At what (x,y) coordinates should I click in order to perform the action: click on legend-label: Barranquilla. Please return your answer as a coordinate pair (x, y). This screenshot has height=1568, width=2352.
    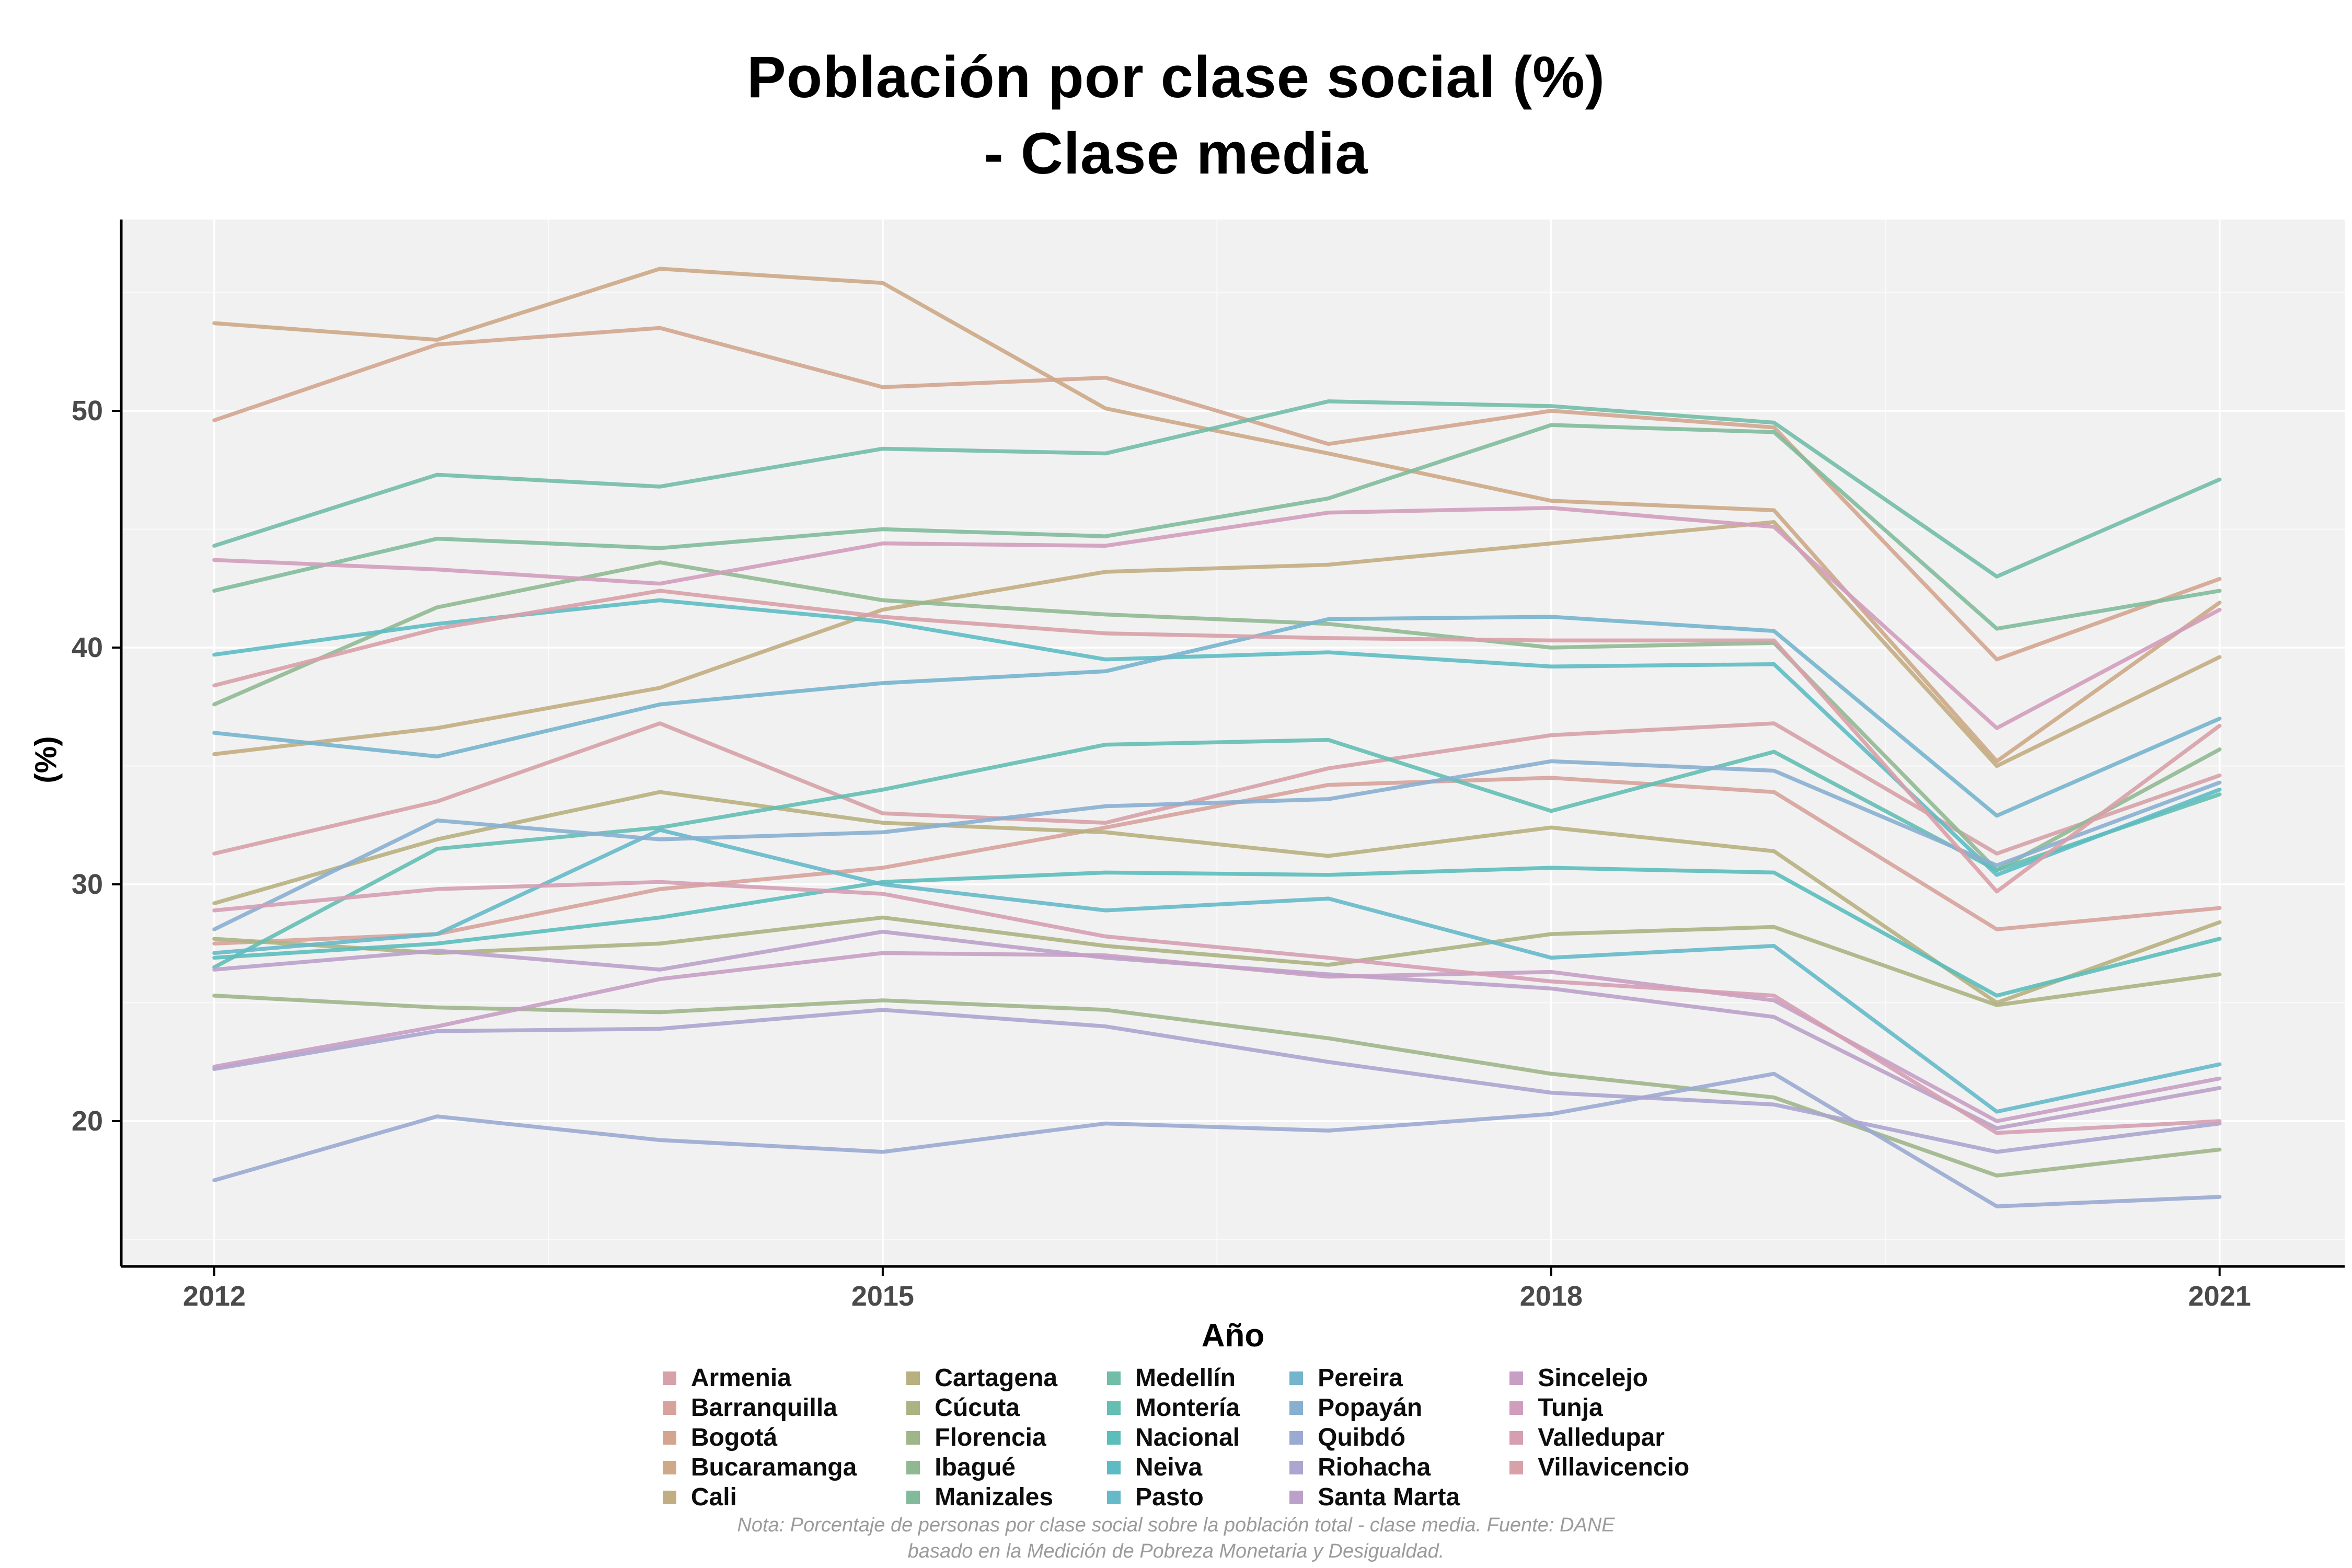
    Looking at the image, I should click on (763, 1408).